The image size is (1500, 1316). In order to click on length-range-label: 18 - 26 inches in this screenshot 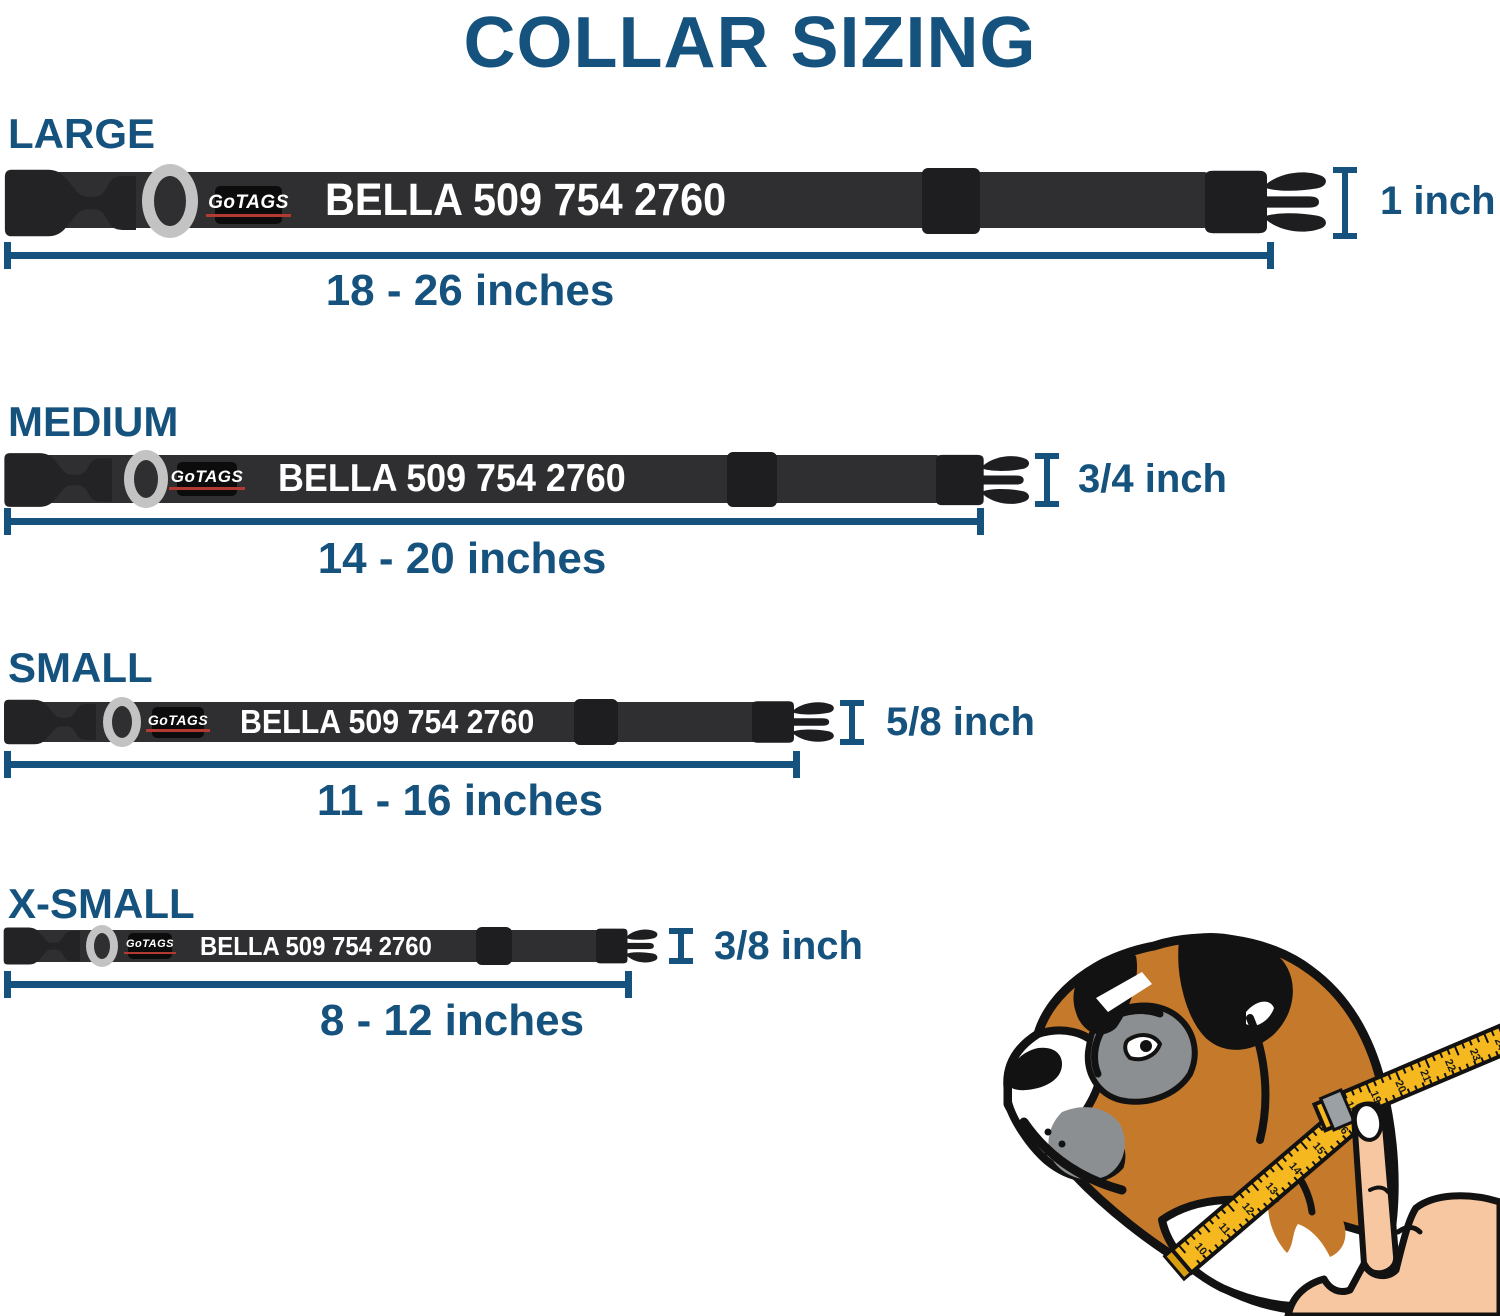, I will do `click(470, 290)`.